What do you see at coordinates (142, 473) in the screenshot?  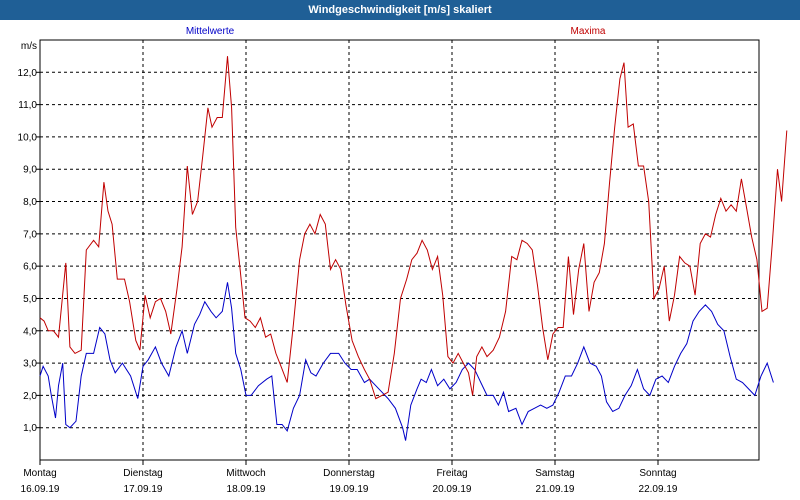 I see `x-day-label: Dienstag` at bounding box center [142, 473].